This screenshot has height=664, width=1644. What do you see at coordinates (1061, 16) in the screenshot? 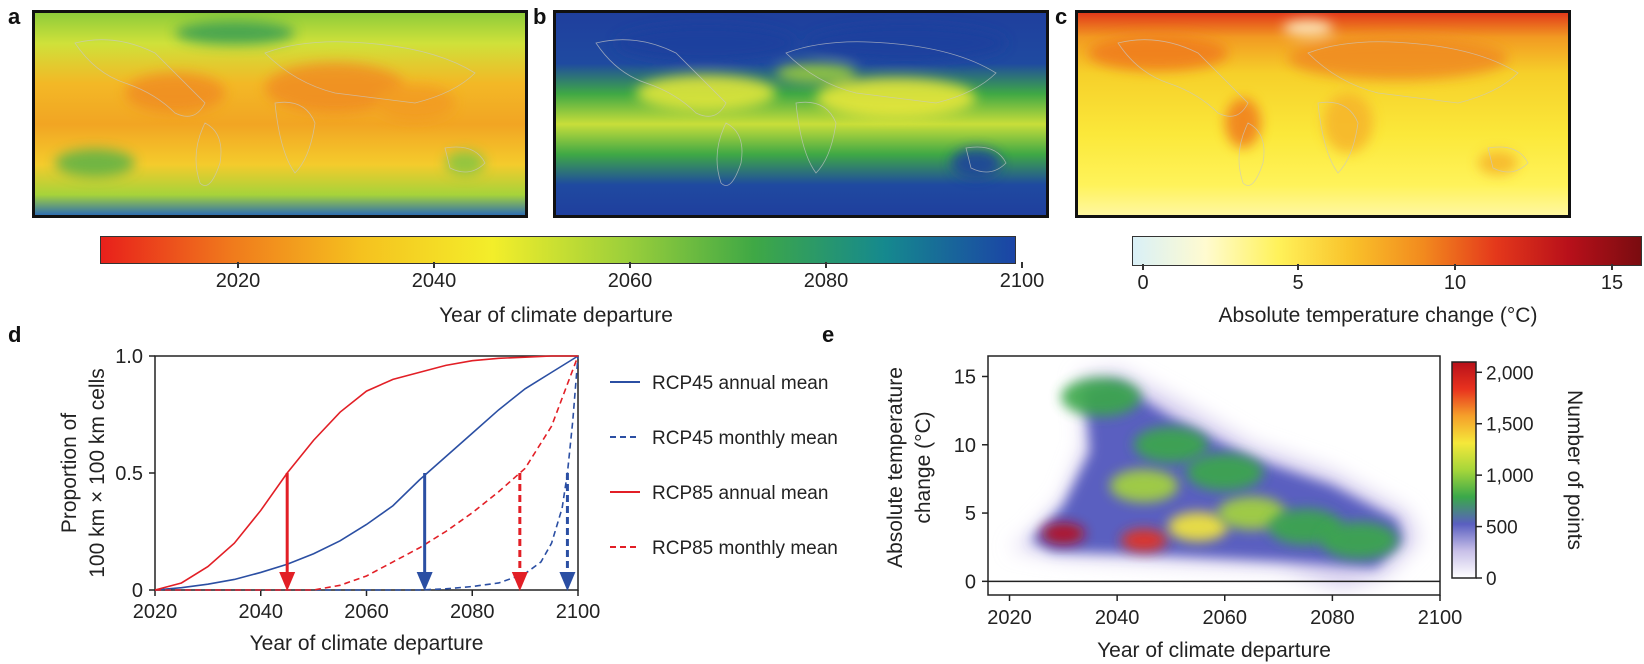
I see `panel-label-c: c` at bounding box center [1061, 16].